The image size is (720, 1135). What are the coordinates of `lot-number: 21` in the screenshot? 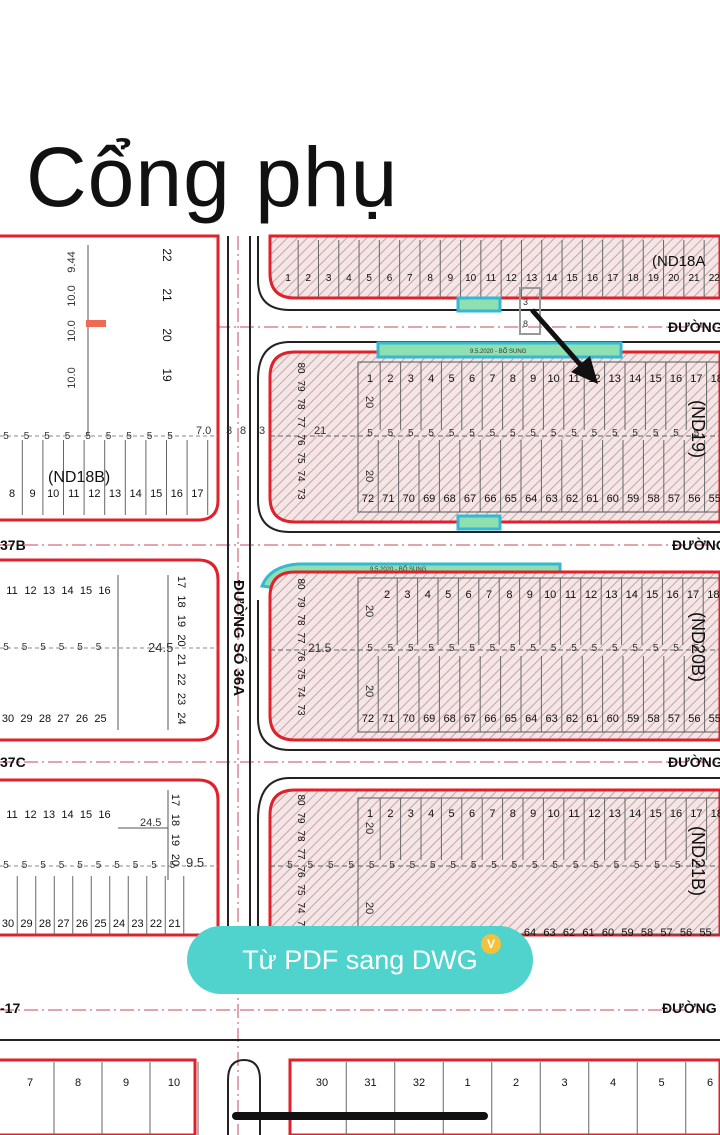 It's located at (167, 295).